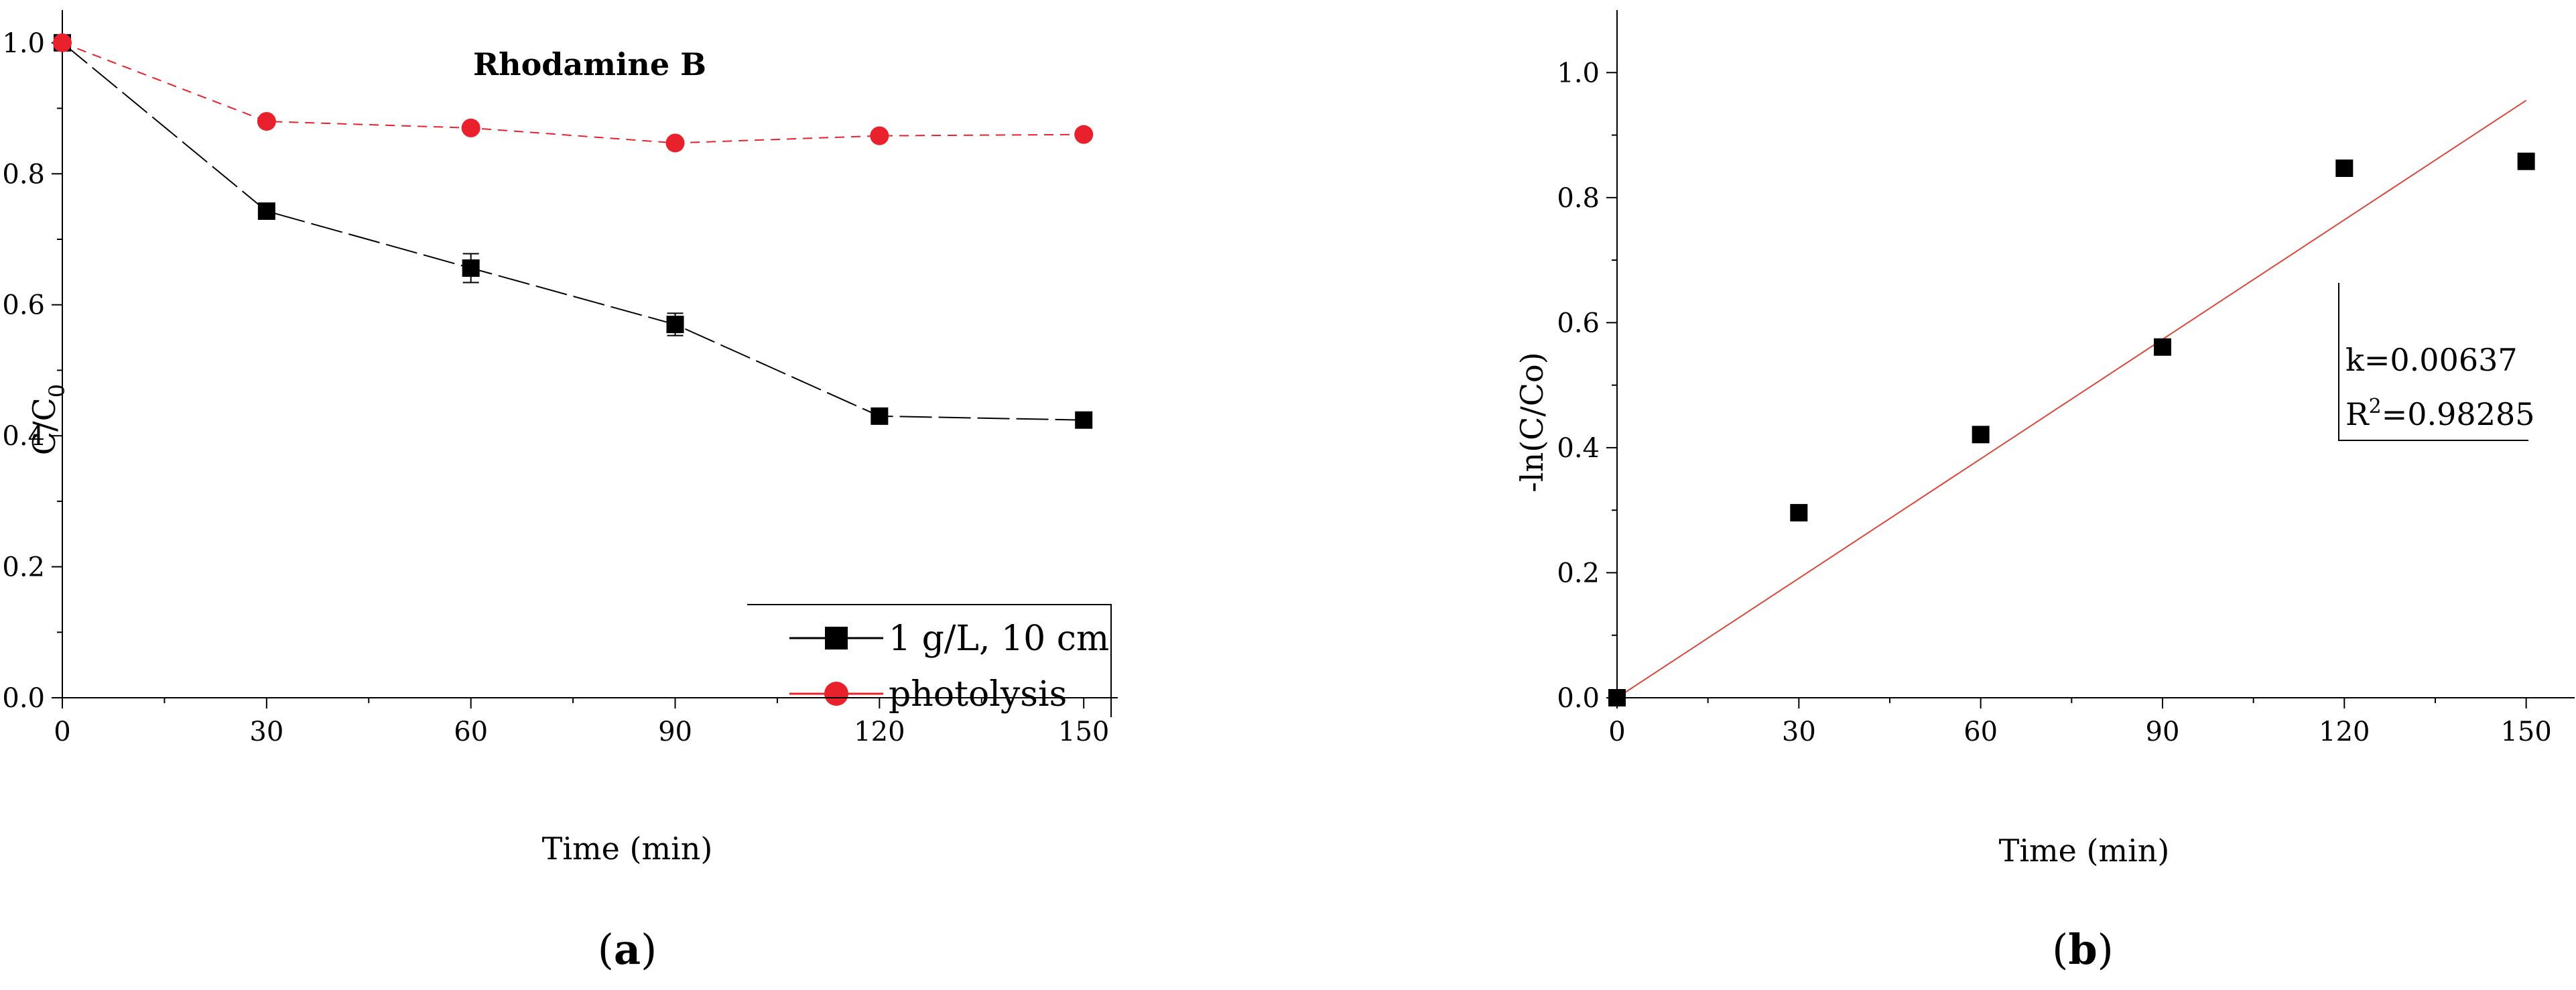  I want to click on panel-b-label: (b), so click(2083, 949).